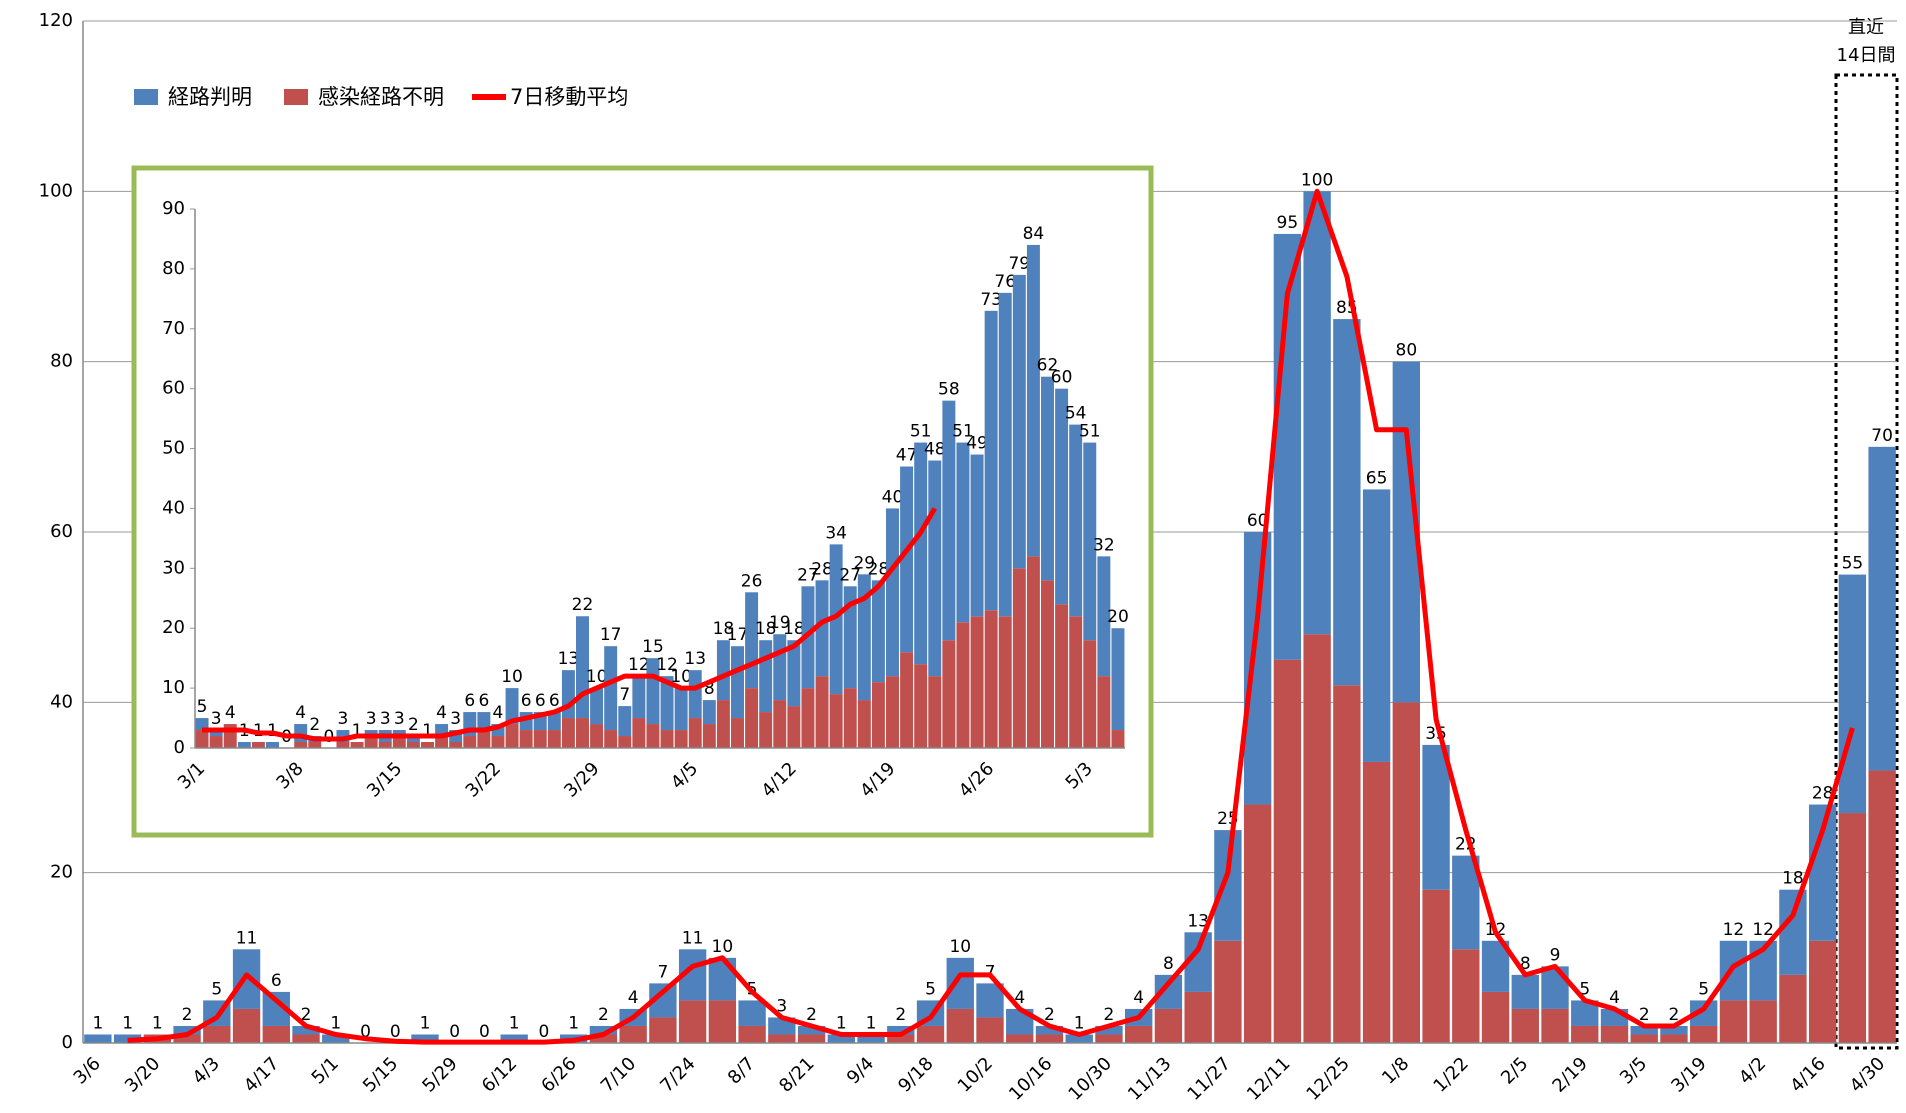 The width and height of the screenshot is (1906, 1113). What do you see at coordinates (780, 623) in the screenshot?
I see `data-label: 19` at bounding box center [780, 623].